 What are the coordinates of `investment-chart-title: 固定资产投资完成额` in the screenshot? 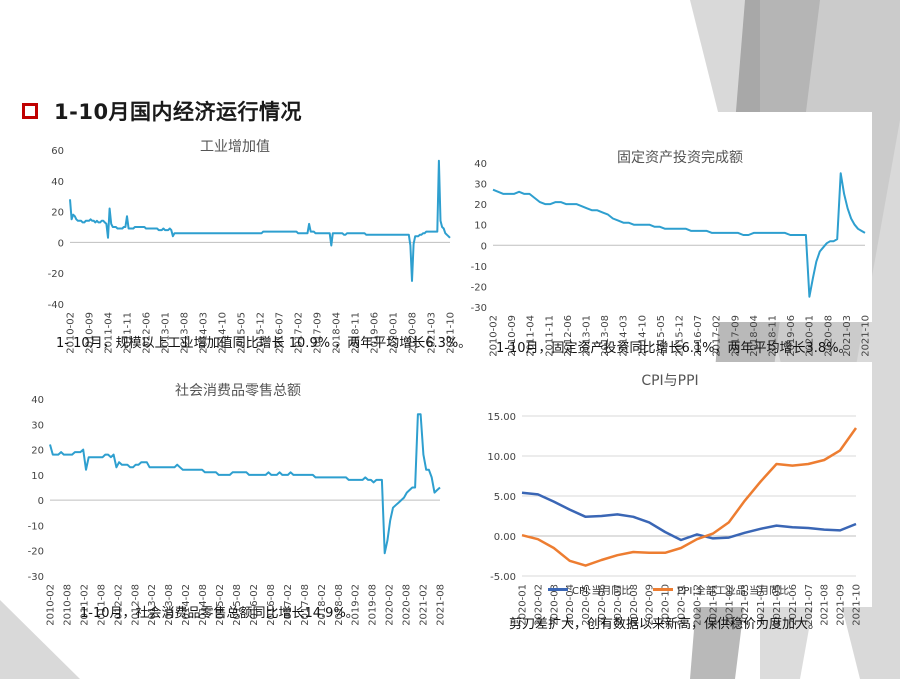 It's located at (680, 158).